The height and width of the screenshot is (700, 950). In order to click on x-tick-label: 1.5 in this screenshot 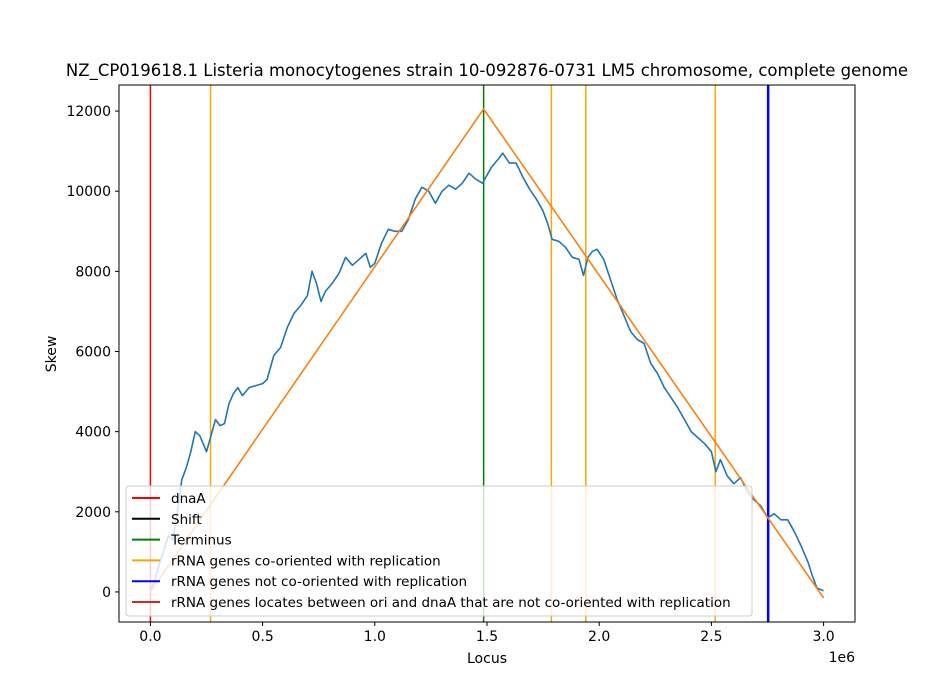, I will do `click(487, 637)`.